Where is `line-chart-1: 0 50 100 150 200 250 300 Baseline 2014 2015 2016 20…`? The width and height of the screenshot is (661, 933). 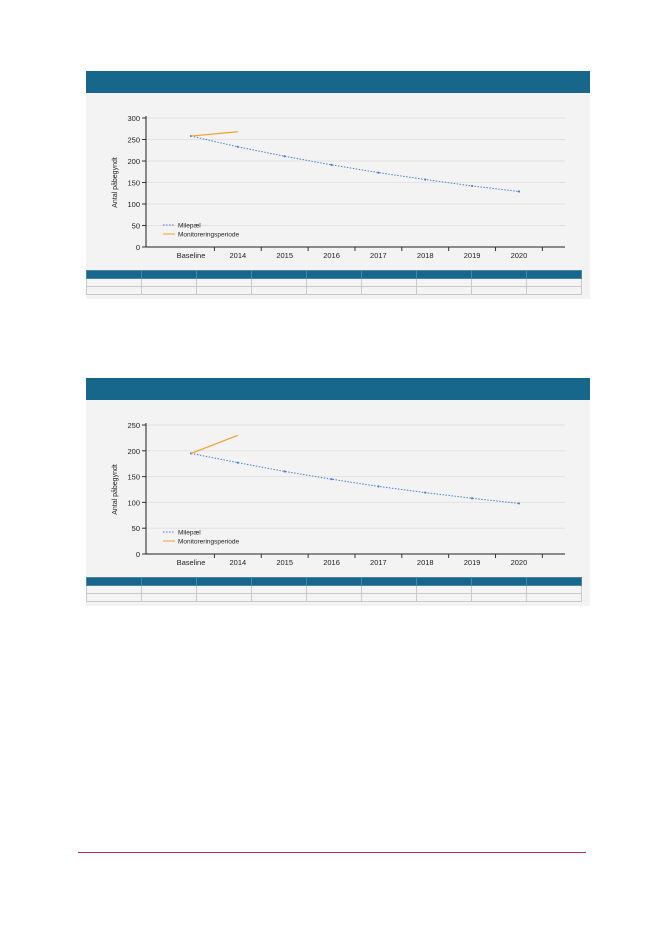 line-chart-1: 0 50 100 150 200 250 300 Baseline 2014 2015 2016 20… is located at coordinates (338, 187).